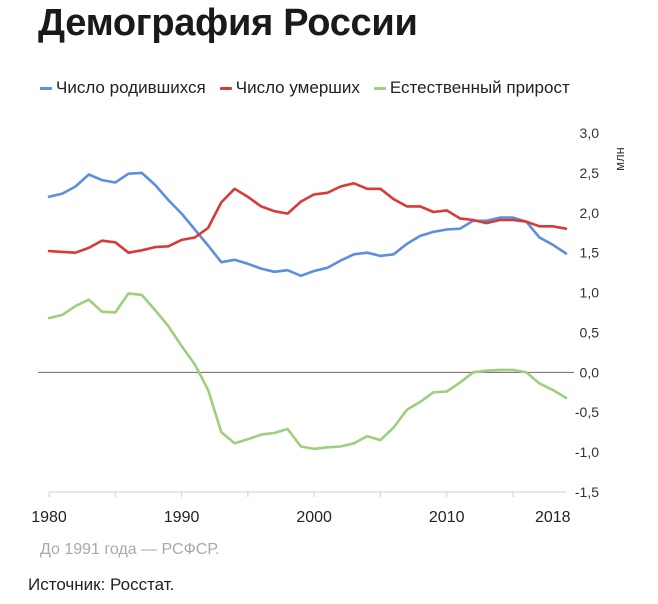 This screenshot has height=604, width=658. I want to click on legend-label-births: Число родившихся, so click(131, 87).